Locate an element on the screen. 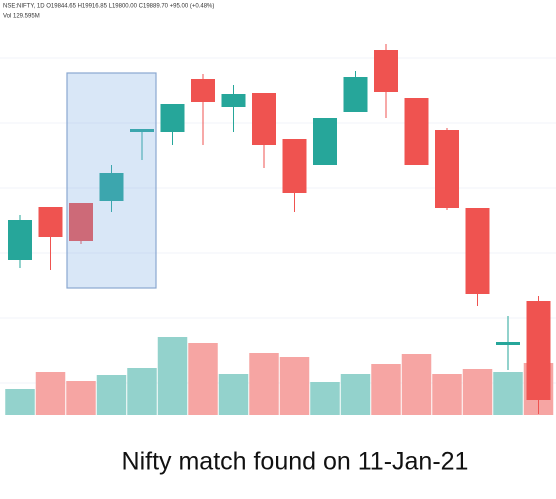 This screenshot has height=499, width=556. chart-title: Nifty match found on 11-Jan-21 is located at coordinates (295, 462).